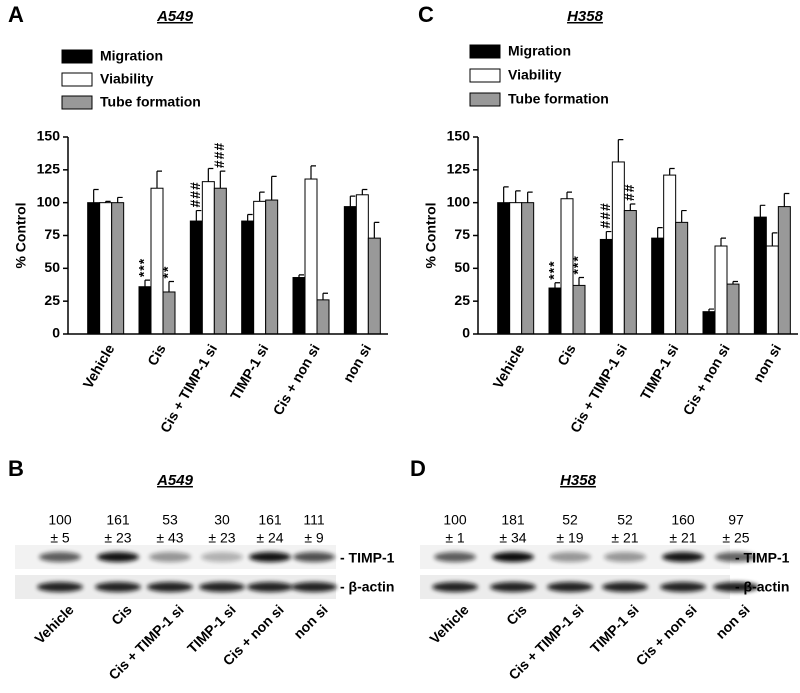  I want to click on lane-label: TIMP-1 si, so click(614, 628).